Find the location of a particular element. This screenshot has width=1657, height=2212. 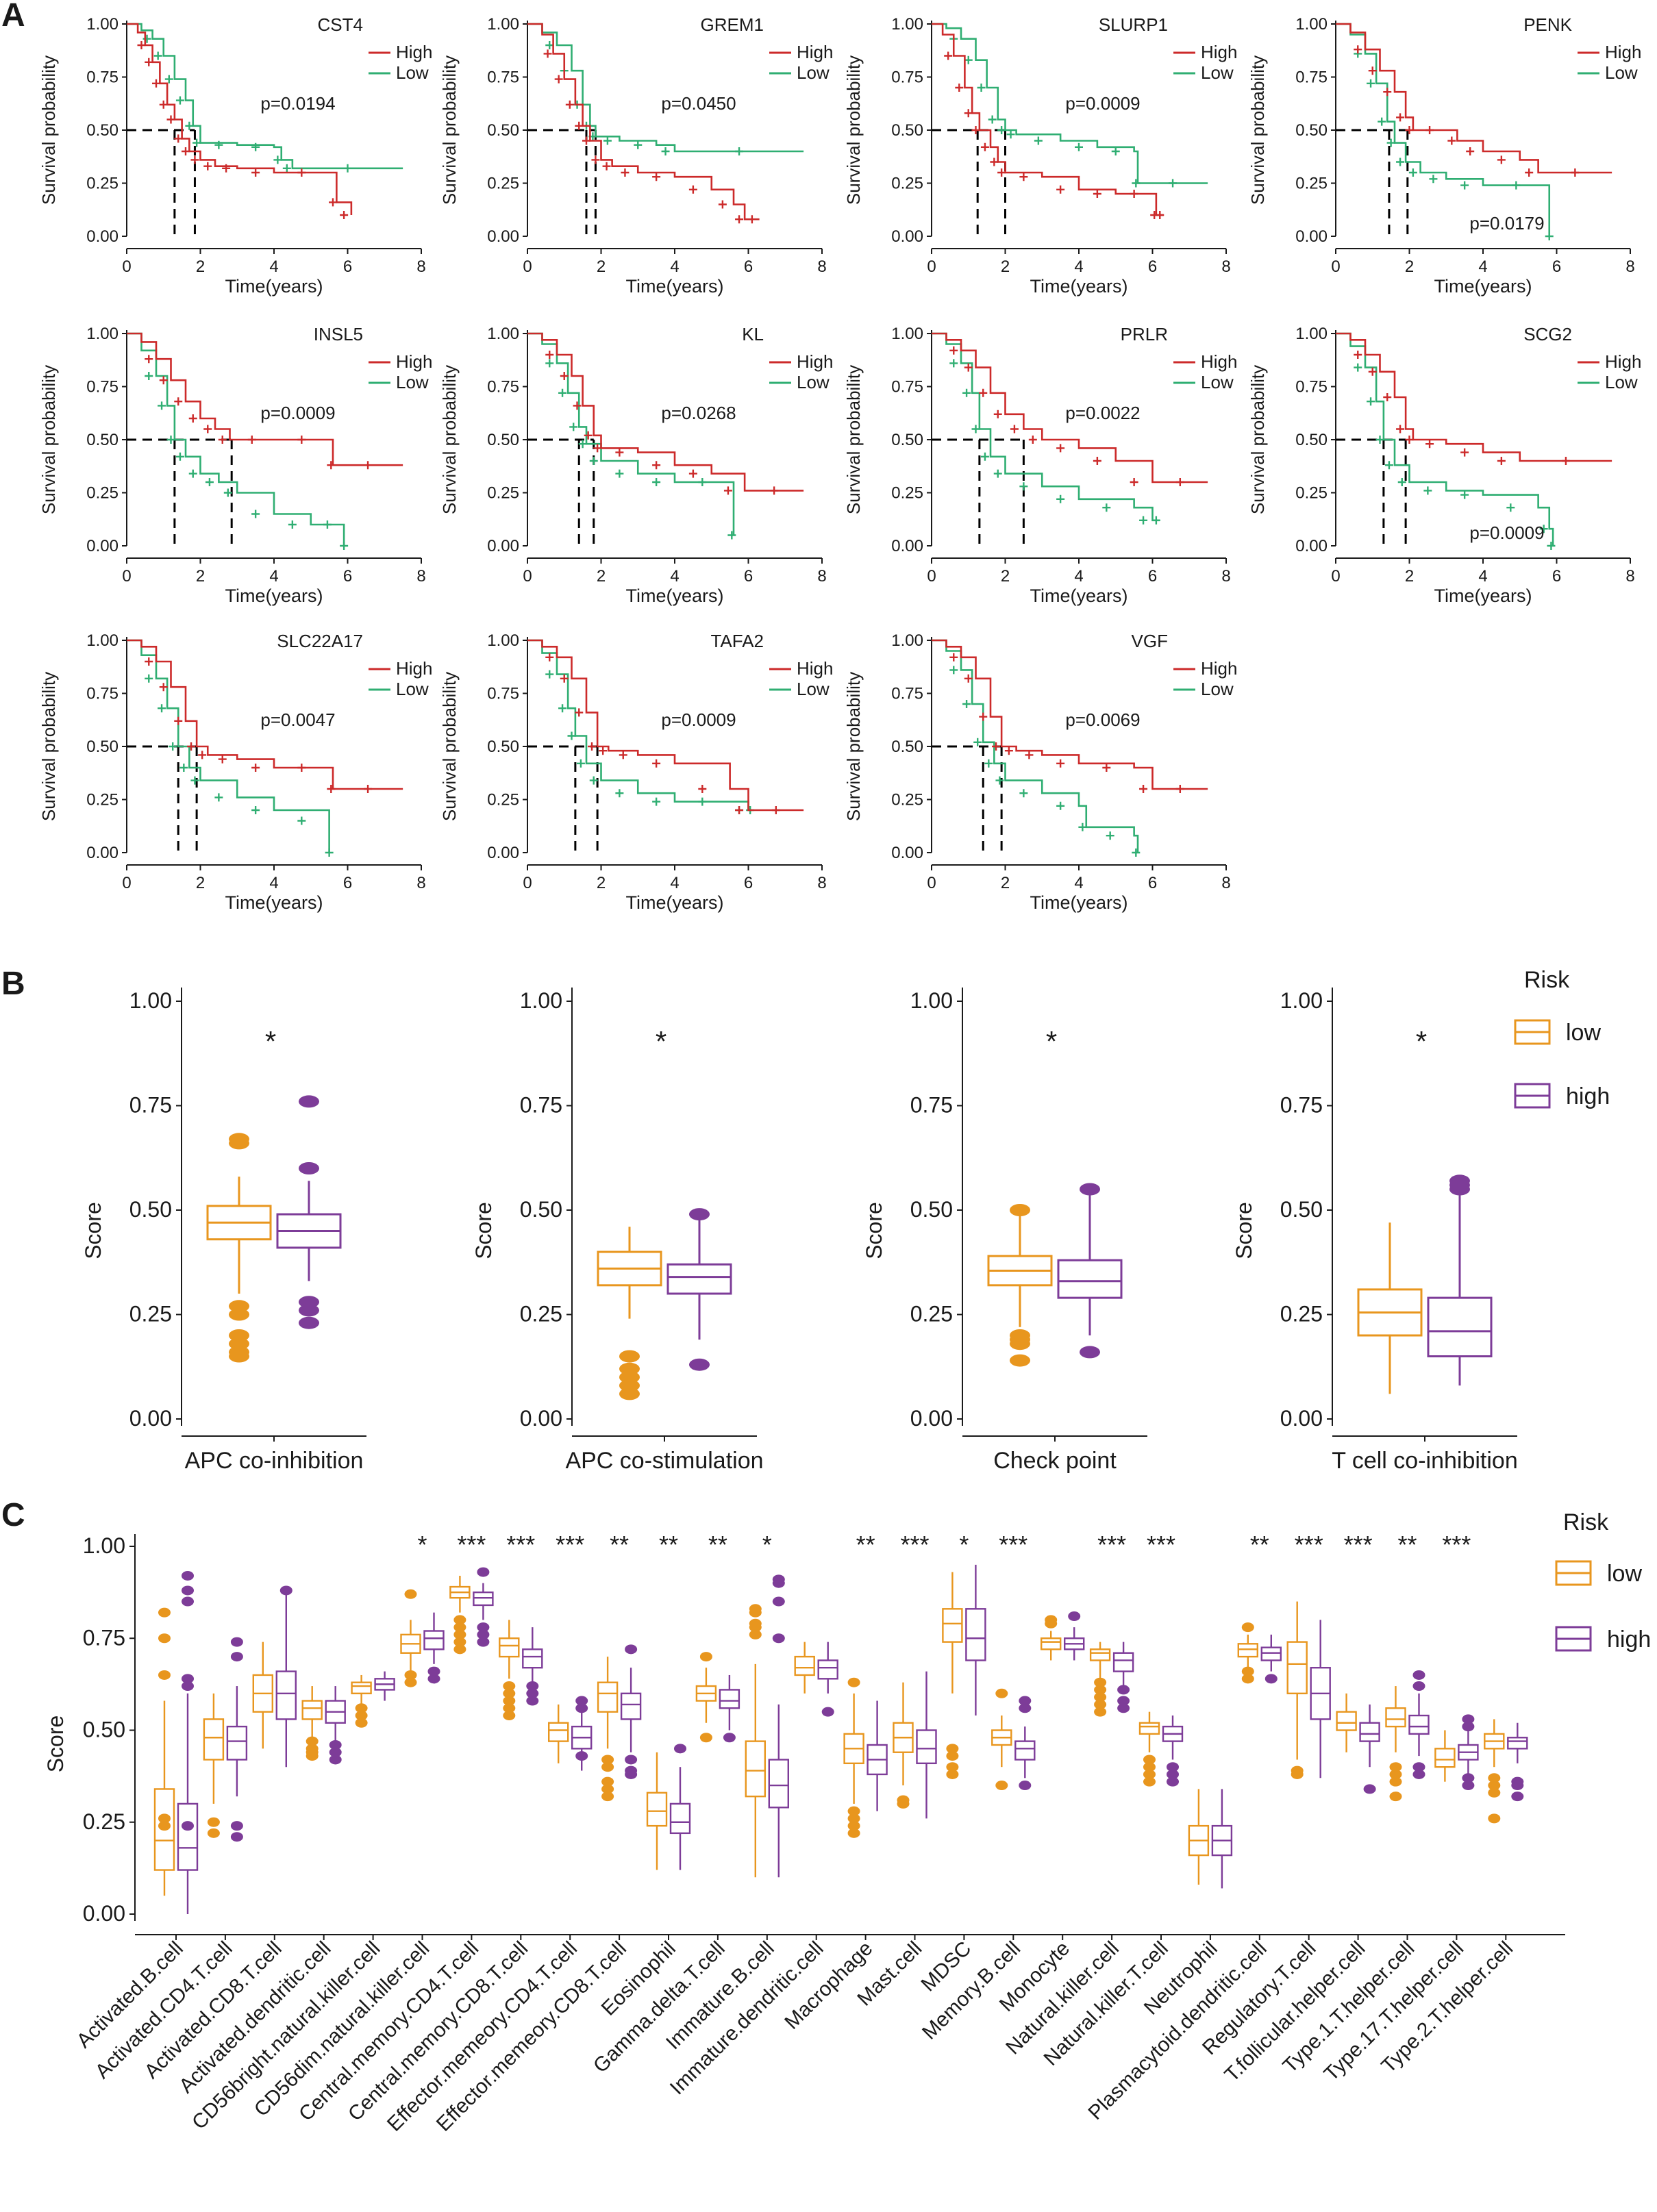

km-p-value: p=0.0450 is located at coordinates (699, 103).